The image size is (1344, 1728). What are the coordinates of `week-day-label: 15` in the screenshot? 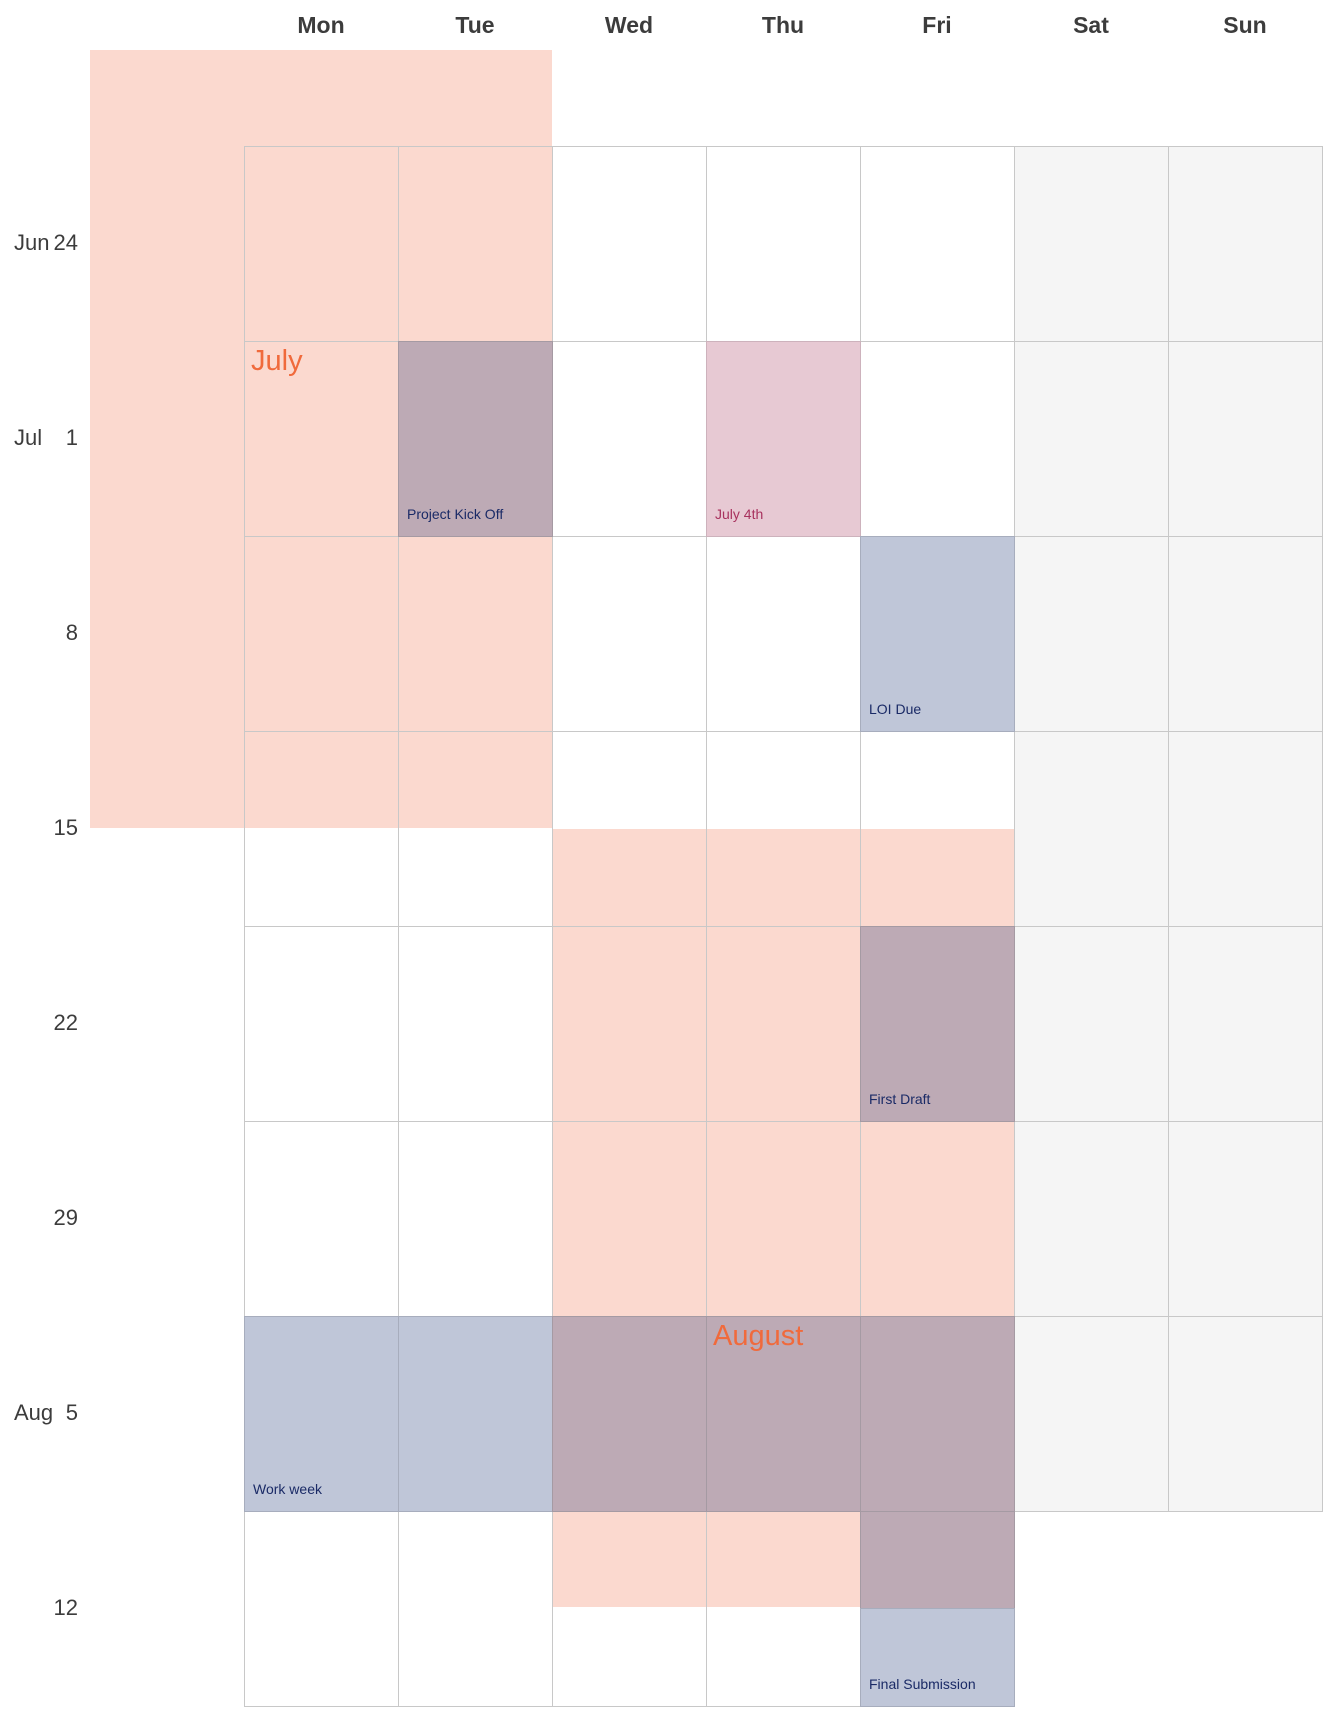 It's located at (65, 827).